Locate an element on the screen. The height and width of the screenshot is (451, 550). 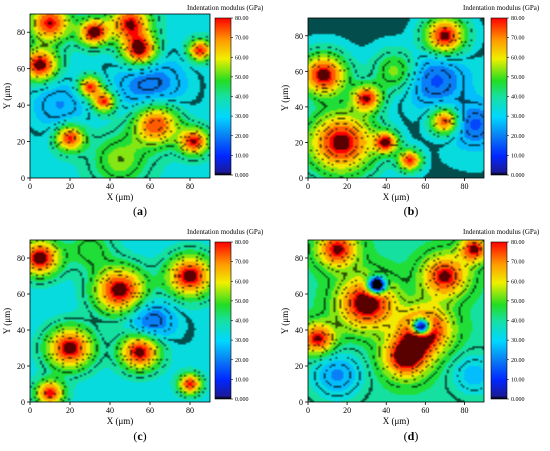
panel-label-letter: a is located at coordinates (140, 211).